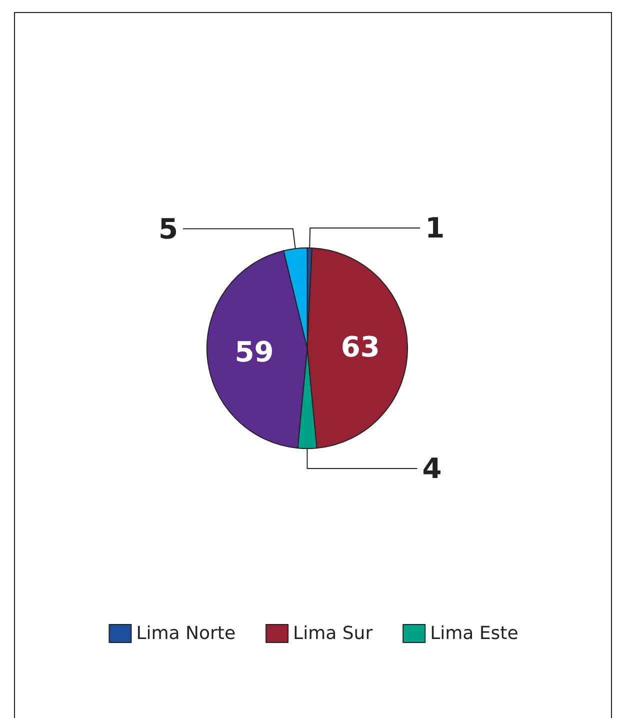 This screenshot has width=627, height=718. What do you see at coordinates (186, 633) in the screenshot?
I see `legend-label: Lima Norte` at bounding box center [186, 633].